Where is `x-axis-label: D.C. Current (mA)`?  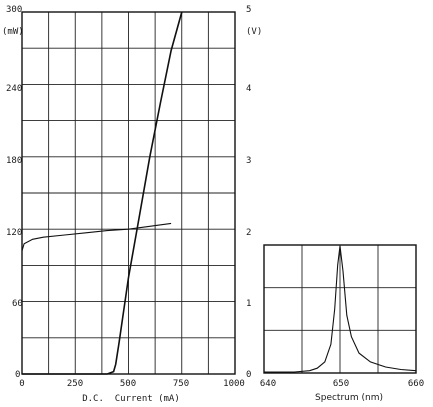 x-axis-label: D.C. Current (mA) is located at coordinates (131, 399).